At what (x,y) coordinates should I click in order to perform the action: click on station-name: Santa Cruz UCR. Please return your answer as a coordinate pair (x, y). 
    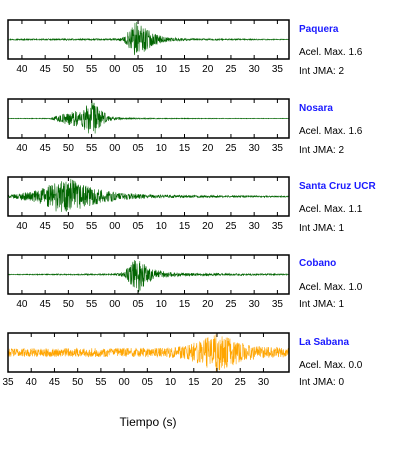
    Looking at the image, I should click on (337, 186).